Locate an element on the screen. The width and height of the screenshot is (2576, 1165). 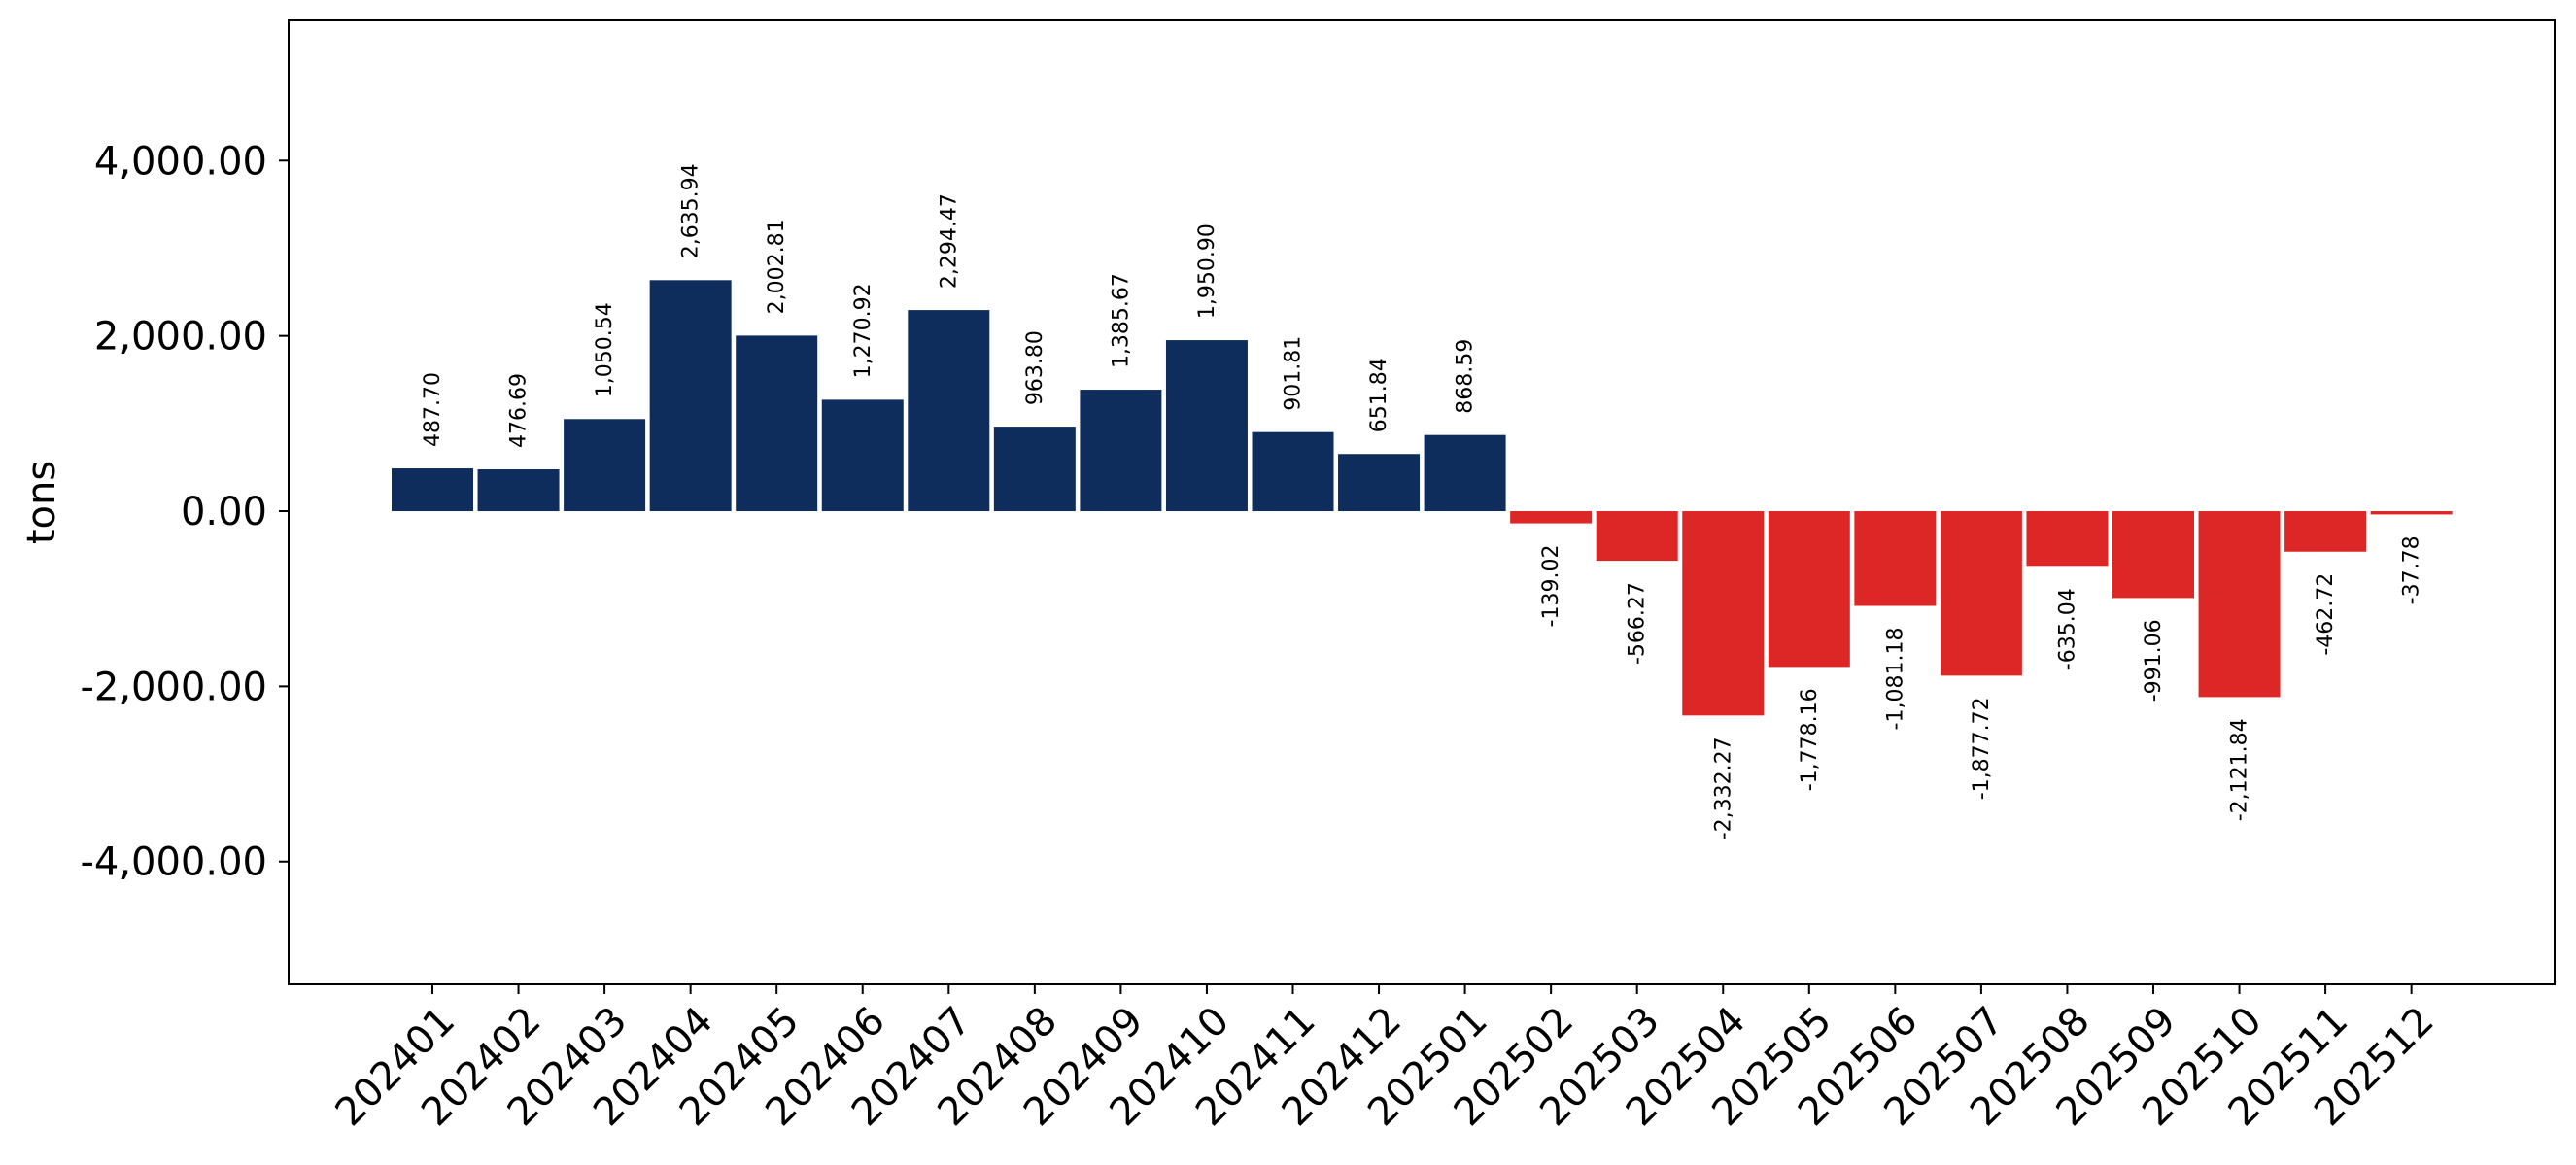
bar-value-label-202505: -1,778.16 is located at coordinates (1810, 740).